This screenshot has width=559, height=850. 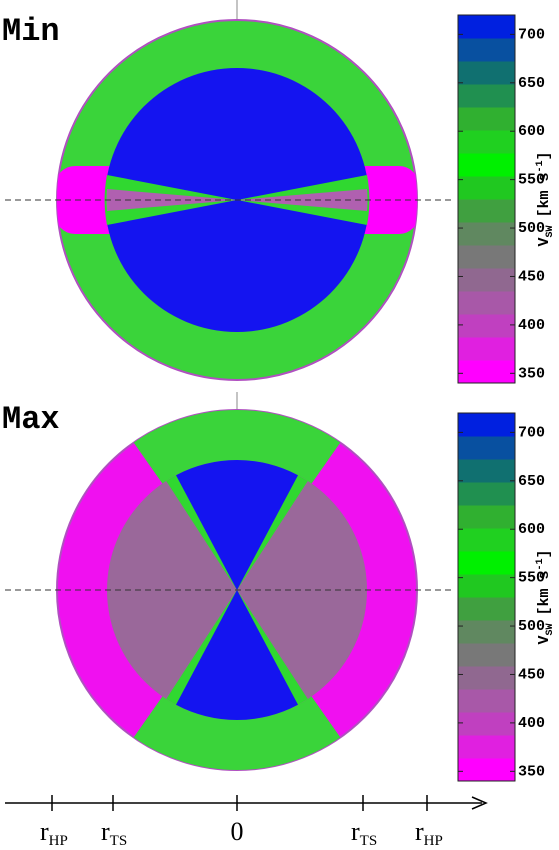 I want to click on radial-axis, so click(x=246, y=803).